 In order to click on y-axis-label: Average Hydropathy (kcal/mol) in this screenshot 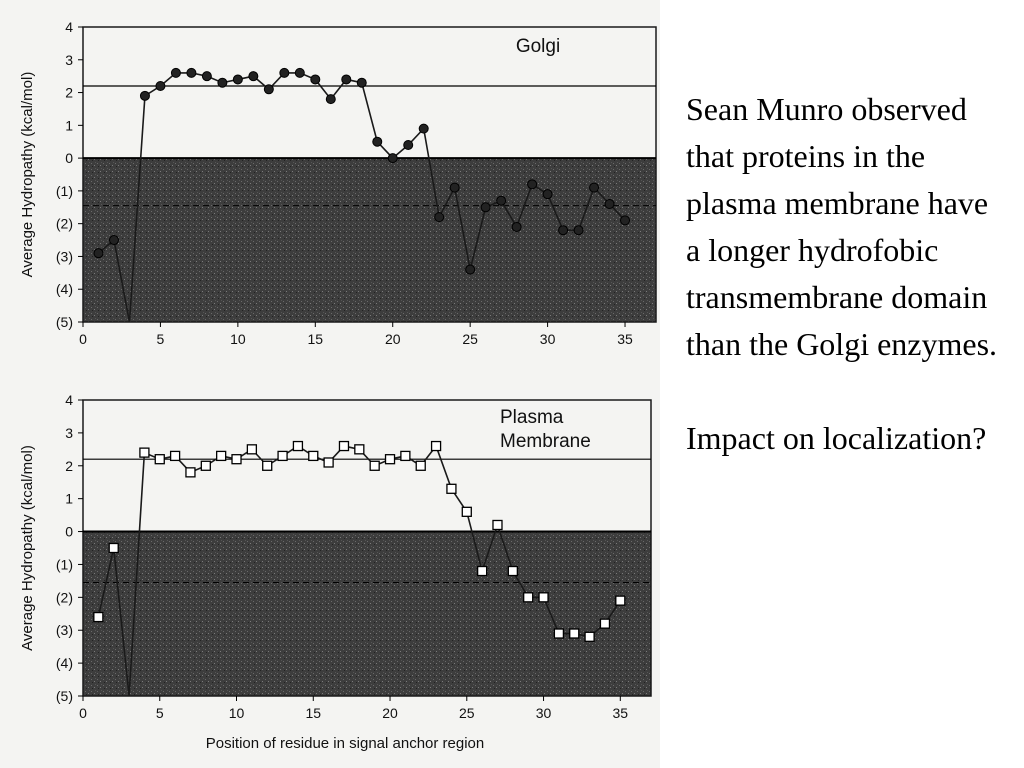, I will do `click(27, 548)`.